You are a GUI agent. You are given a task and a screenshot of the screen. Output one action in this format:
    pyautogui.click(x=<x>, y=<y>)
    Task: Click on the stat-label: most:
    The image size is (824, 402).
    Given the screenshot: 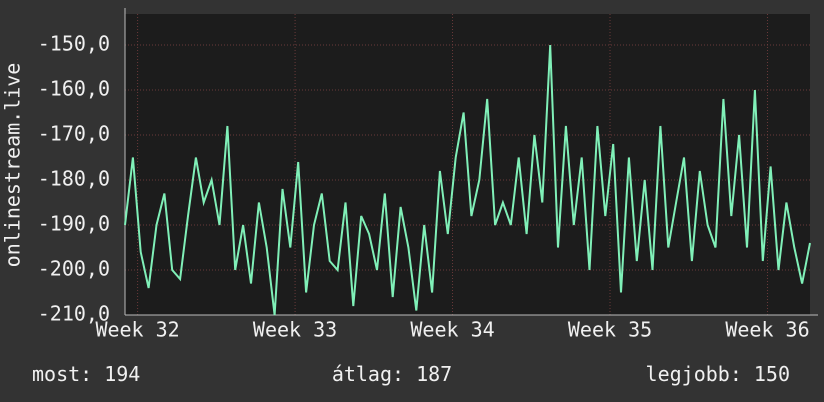 What is the action you would take?
    pyautogui.click(x=62, y=374)
    